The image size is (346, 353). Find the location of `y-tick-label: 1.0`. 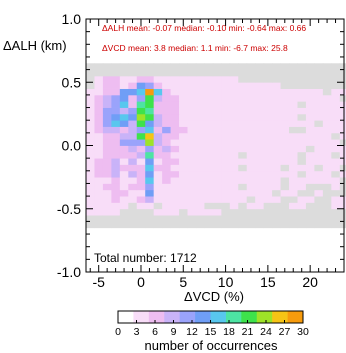

y-tick-label: 1.0 is located at coordinates (72, 19).